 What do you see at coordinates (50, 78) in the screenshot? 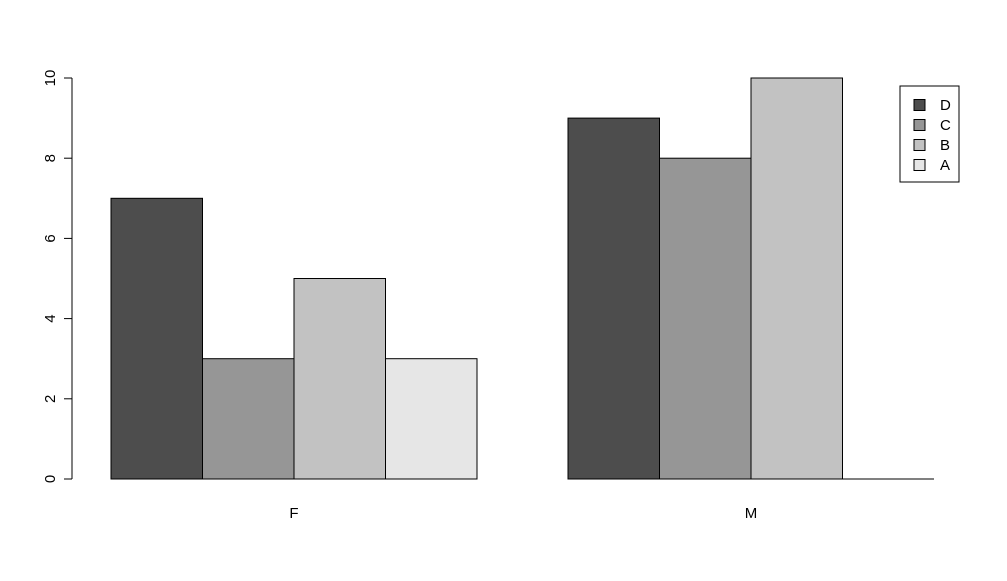
I see `y-tick-label: 10` at bounding box center [50, 78].